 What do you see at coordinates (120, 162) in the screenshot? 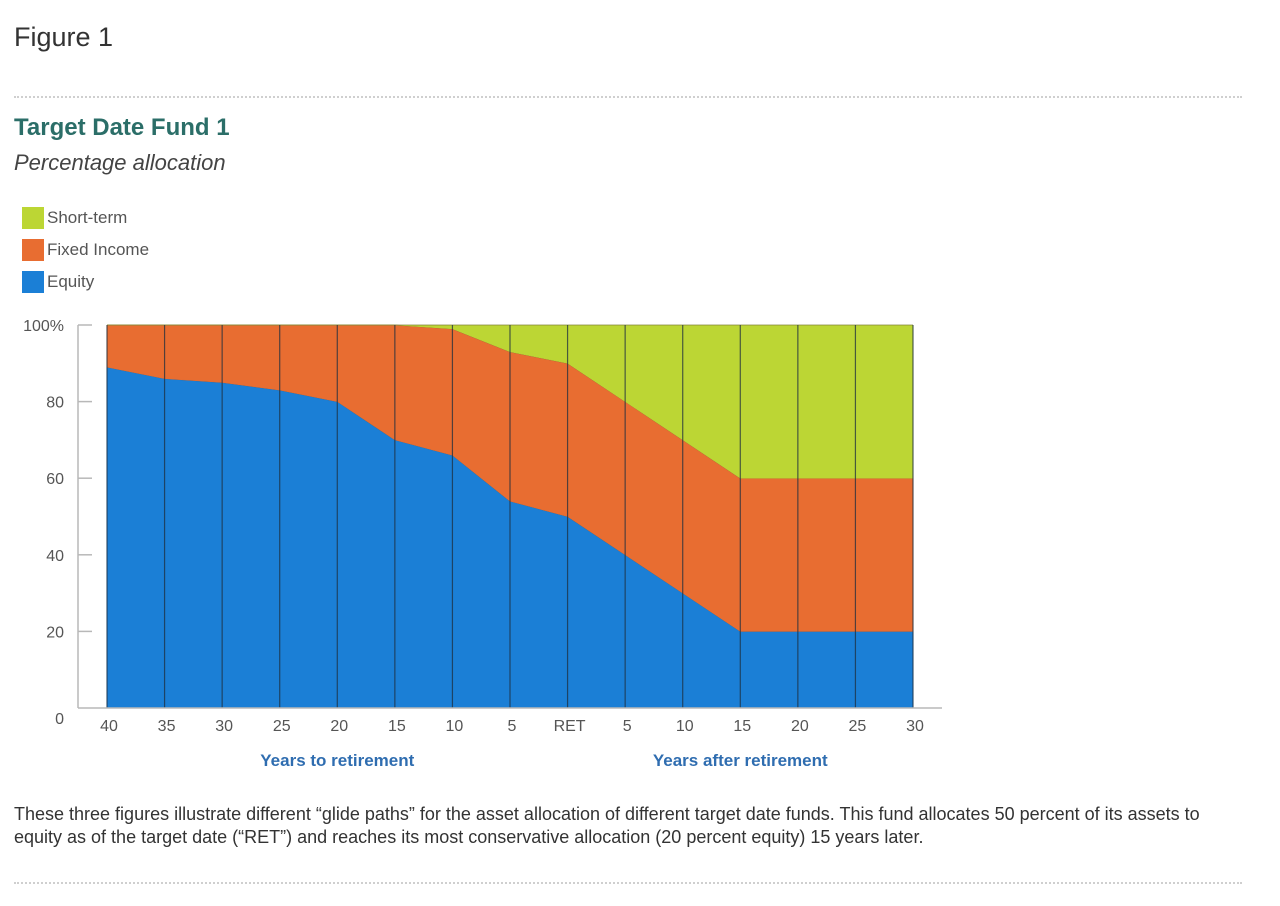
I see `chart-subtitle: Percentage allocation` at bounding box center [120, 162].